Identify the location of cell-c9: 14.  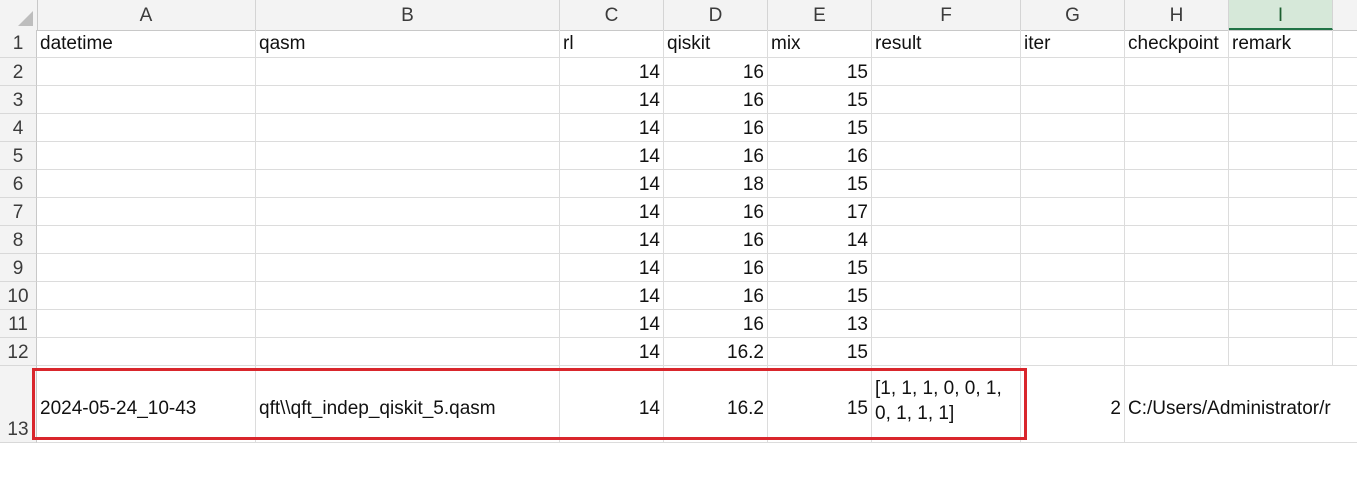
(612, 268).